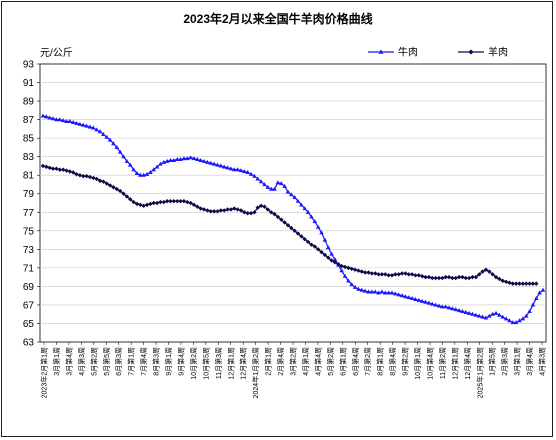 The image size is (556, 440). I want to click on x-tick-label: 10月第2周, so click(193, 363).